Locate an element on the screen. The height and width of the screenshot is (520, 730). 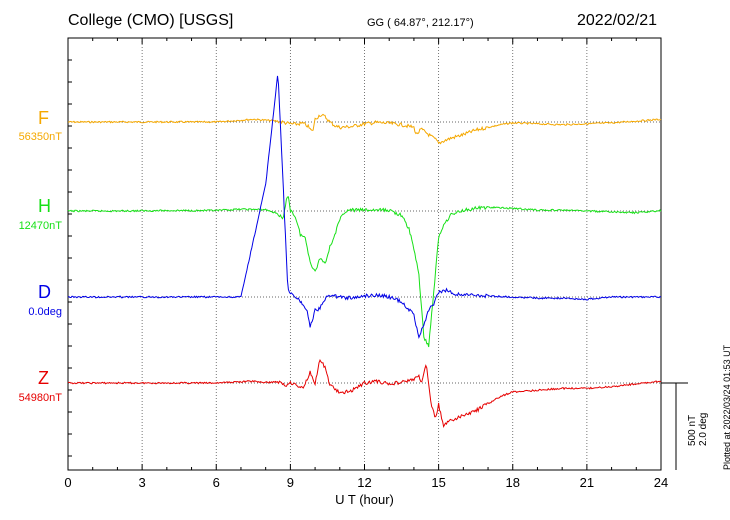
x-tick-label: 18 is located at coordinates (513, 482).